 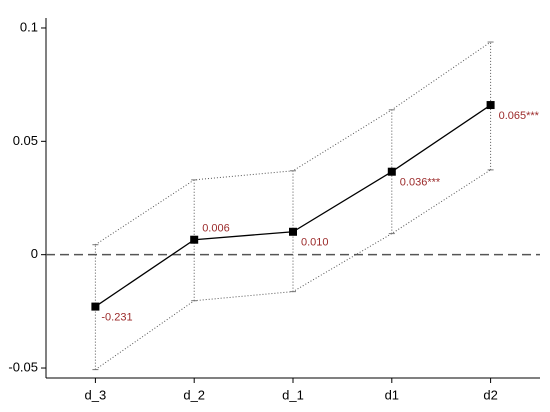 I want to click on x-tick-label: d_1, so click(x=293, y=394).